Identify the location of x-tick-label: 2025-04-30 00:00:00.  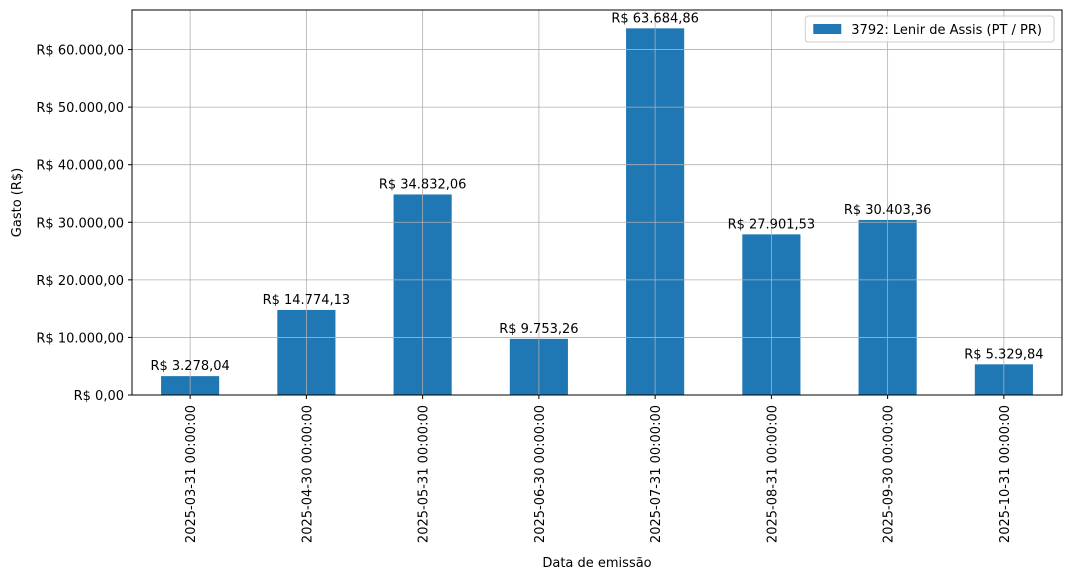
(307, 474).